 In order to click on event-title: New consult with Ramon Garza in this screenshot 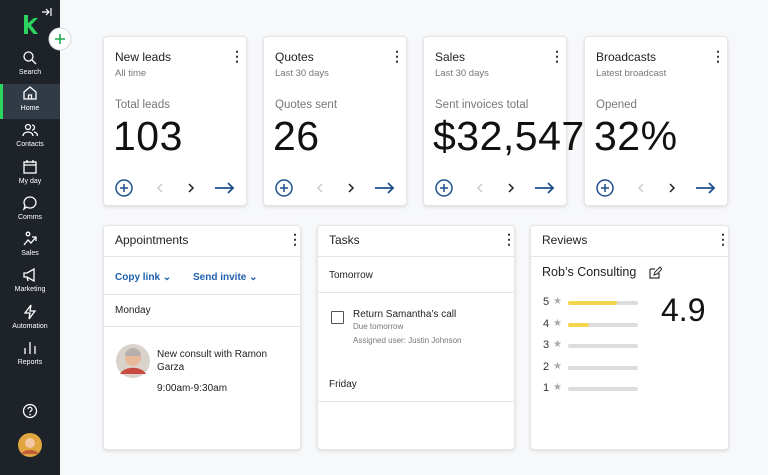, I will do `click(212, 361)`.